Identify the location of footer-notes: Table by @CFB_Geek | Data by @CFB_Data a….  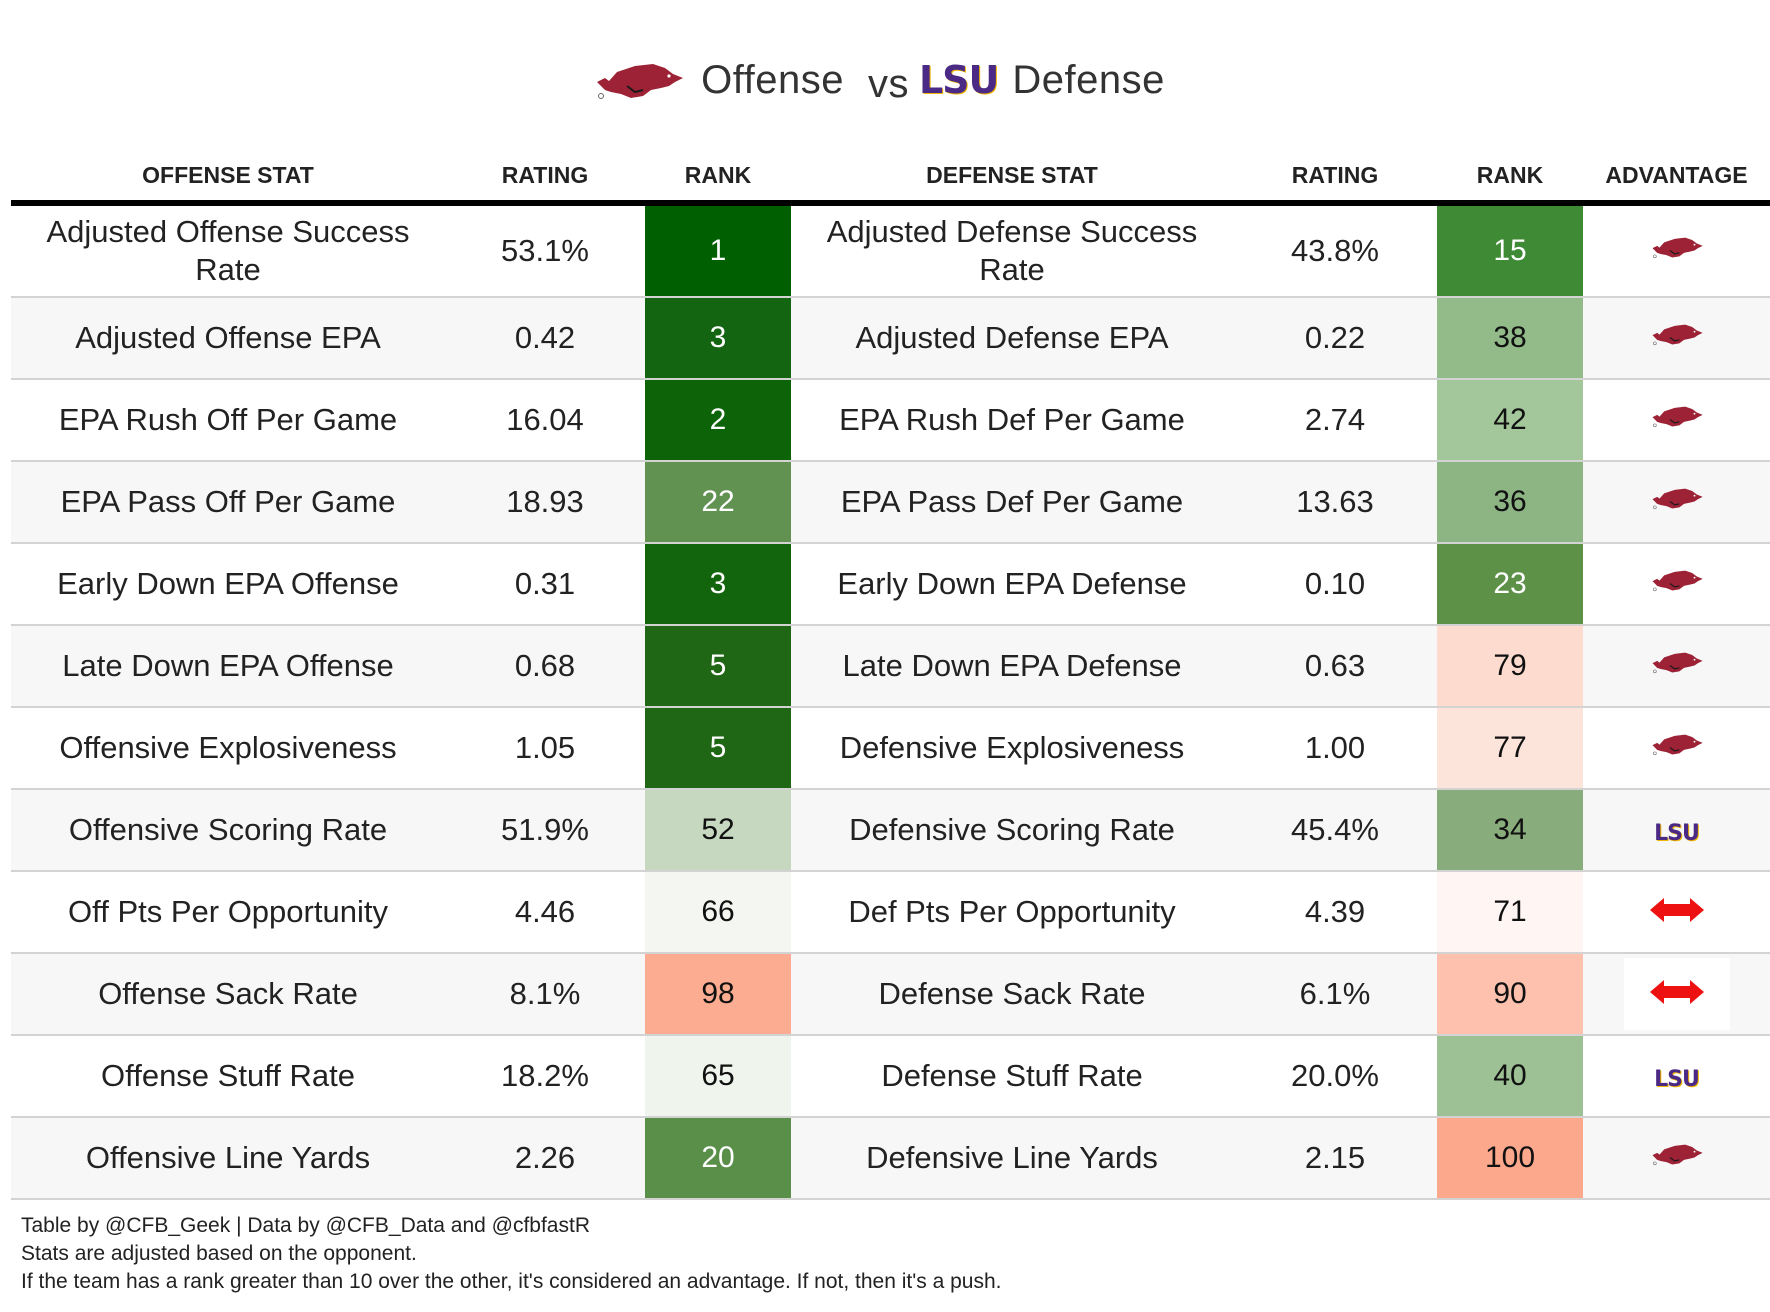
(511, 1254).